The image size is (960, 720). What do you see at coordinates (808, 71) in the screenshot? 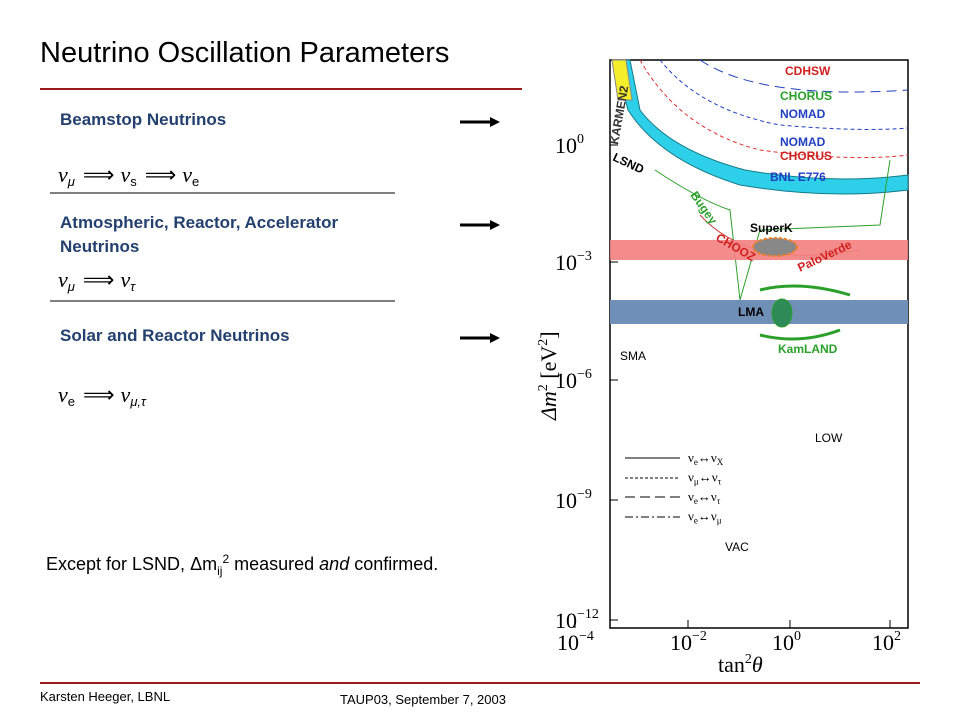
I see `plot-label: CDHSW` at bounding box center [808, 71].